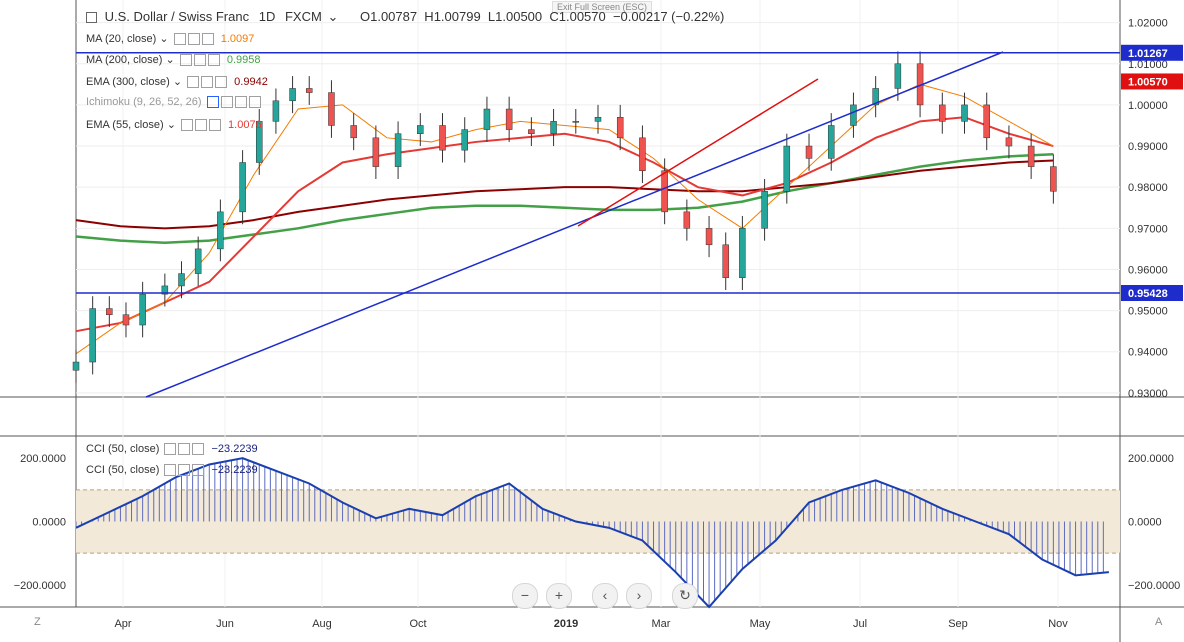 The height and width of the screenshot is (642, 1184). Describe the element at coordinates (1058, 624) in the screenshot. I see `time-tick-label: Nov` at that location.